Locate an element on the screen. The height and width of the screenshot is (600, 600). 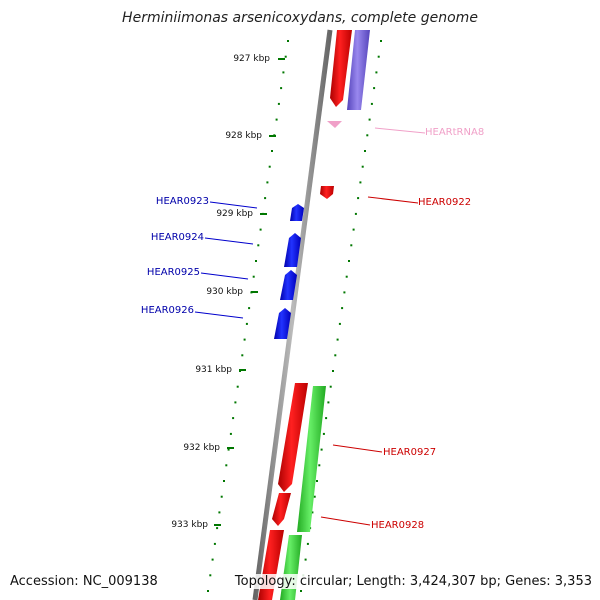
tick-label-933: 933 kbp is located at coordinates (189, 525).